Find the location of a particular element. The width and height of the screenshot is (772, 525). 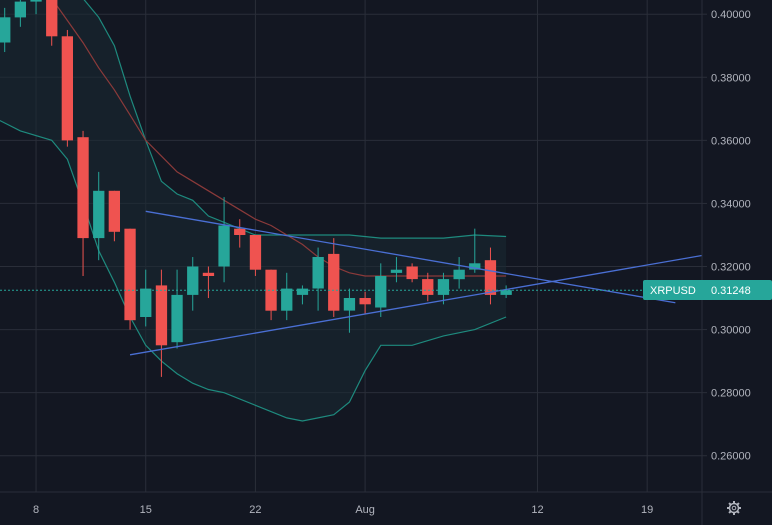

x-tick-label: 8 is located at coordinates (36, 510).